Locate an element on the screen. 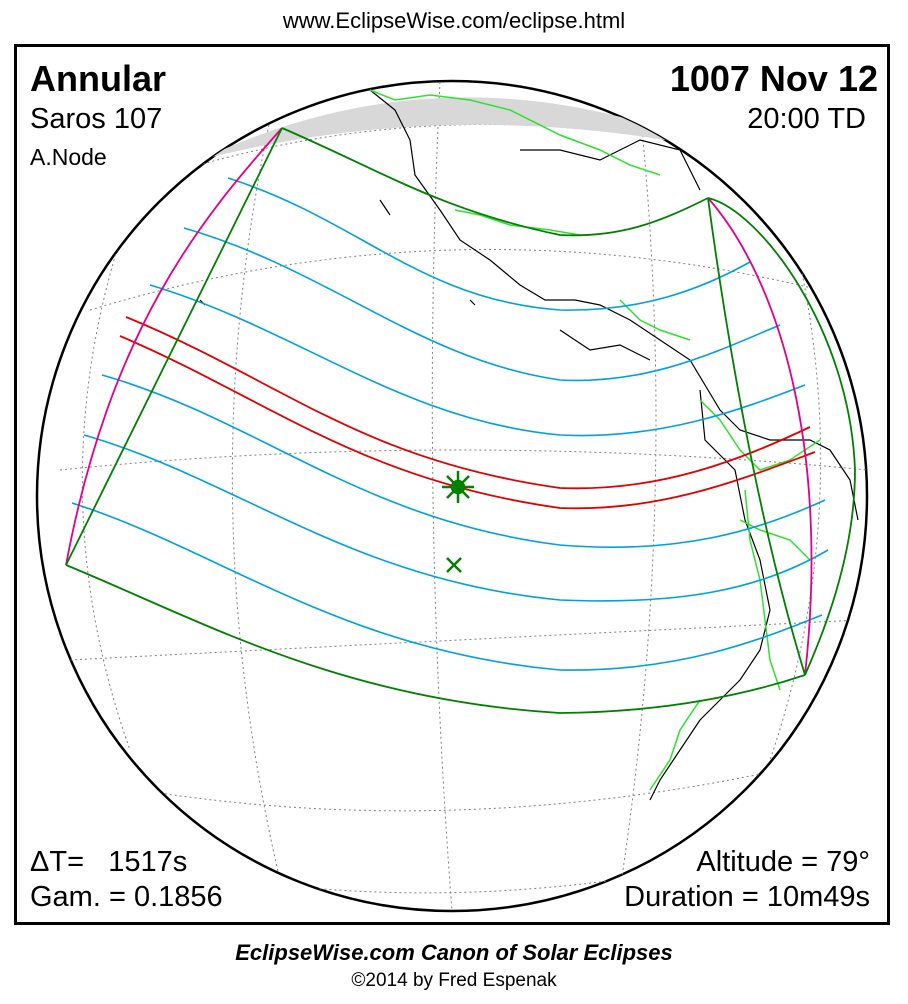  delta-t-label: ΔT= is located at coordinates (57, 862).